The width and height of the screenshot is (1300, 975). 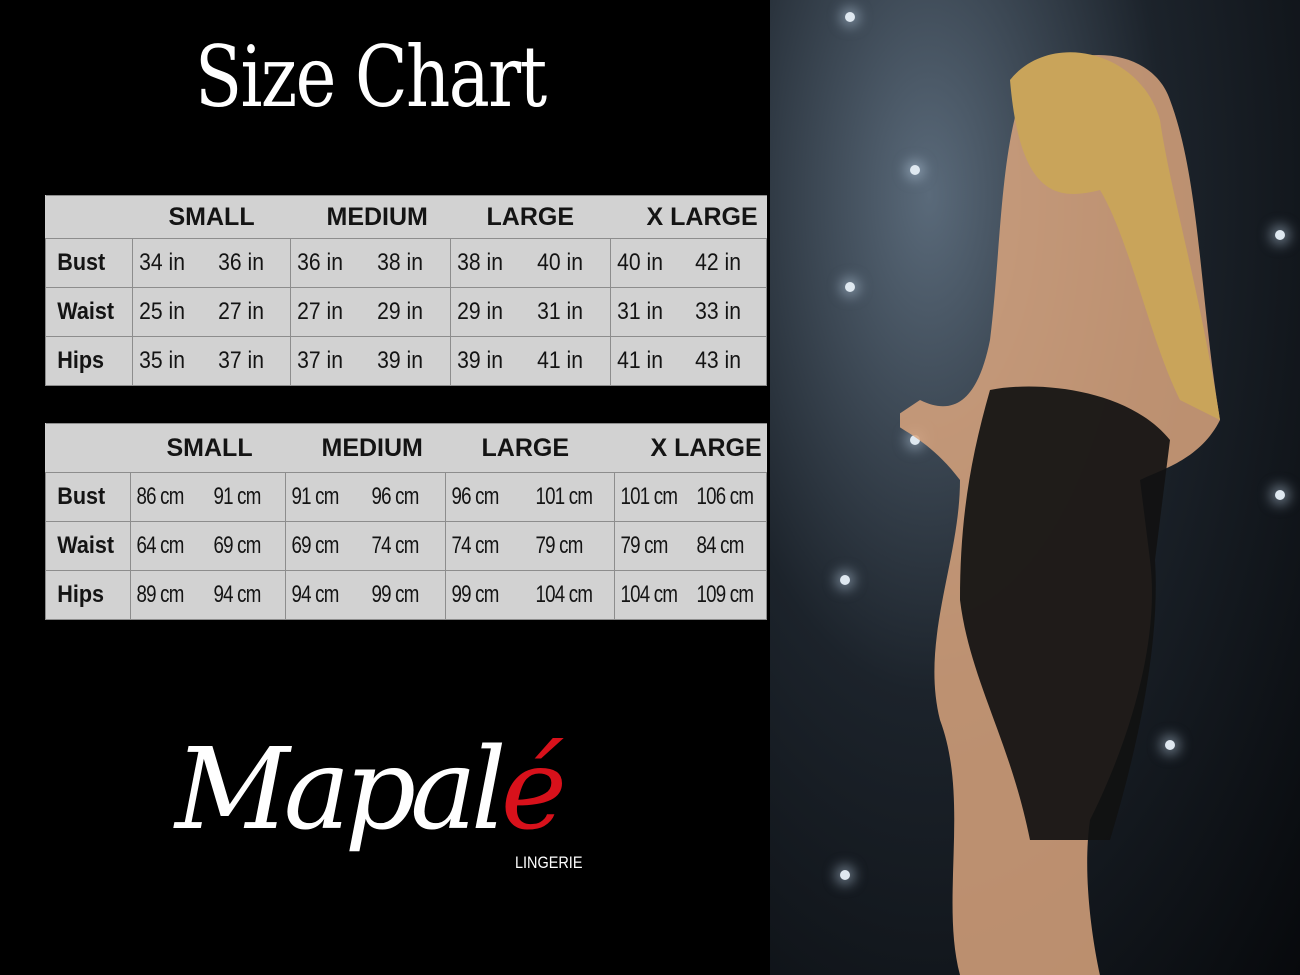 What do you see at coordinates (549, 862) in the screenshot?
I see `logo-subtitle: LINGERIE` at bounding box center [549, 862].